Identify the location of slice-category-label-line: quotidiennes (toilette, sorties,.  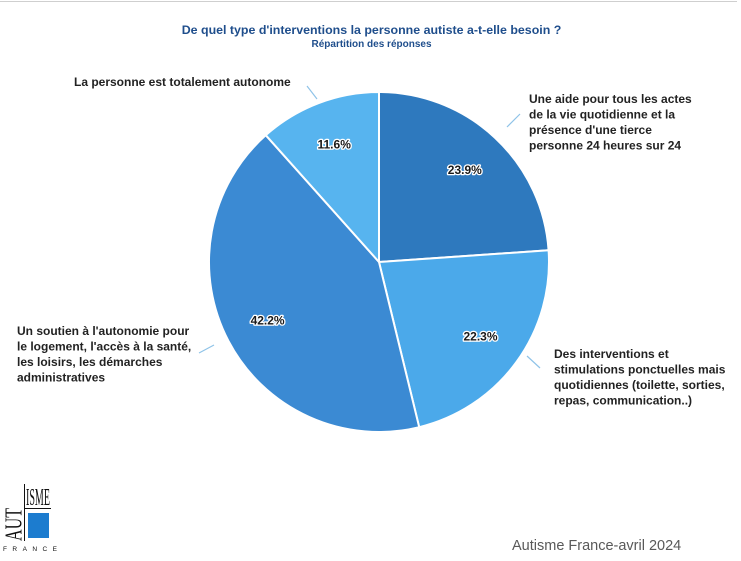
(639, 385).